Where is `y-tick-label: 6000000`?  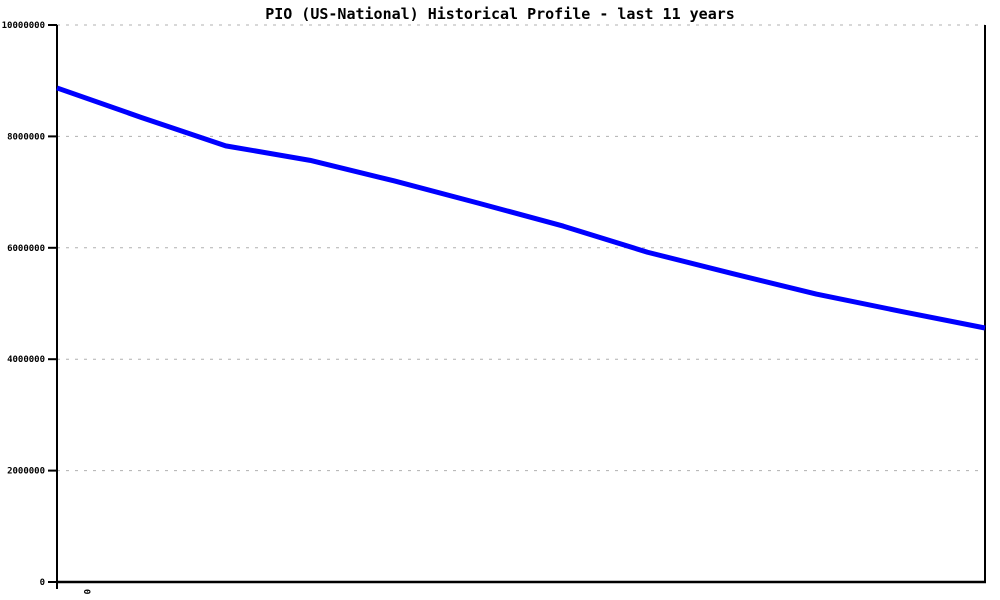 y-tick-label: 6000000 is located at coordinates (26, 249).